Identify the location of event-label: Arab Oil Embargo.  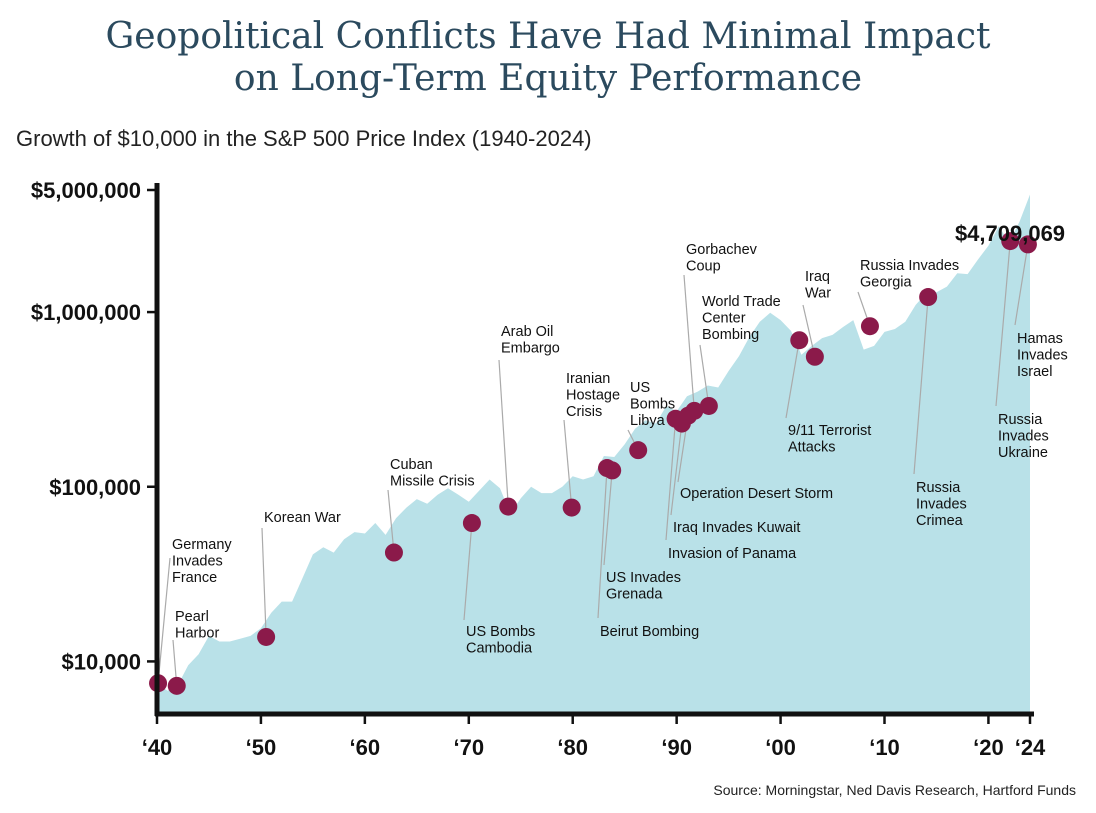
(530, 340).